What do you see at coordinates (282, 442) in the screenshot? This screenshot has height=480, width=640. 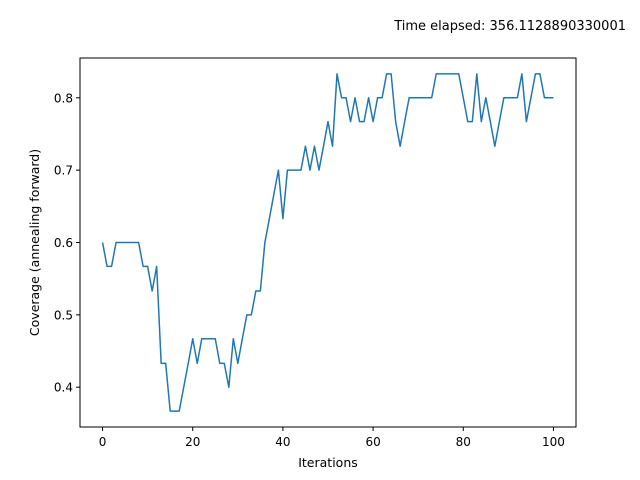 I see `x-tick-label: 40` at bounding box center [282, 442].